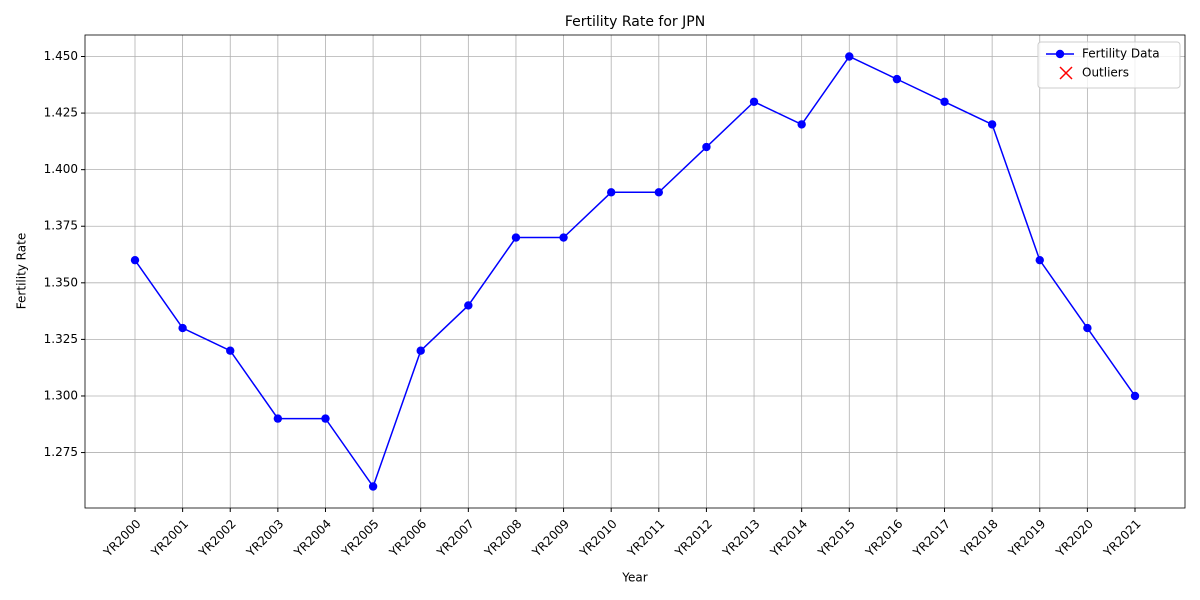 The image size is (1200, 600). What do you see at coordinates (788, 538) in the screenshot?
I see `x-tick-label: YR2014` at bounding box center [788, 538].